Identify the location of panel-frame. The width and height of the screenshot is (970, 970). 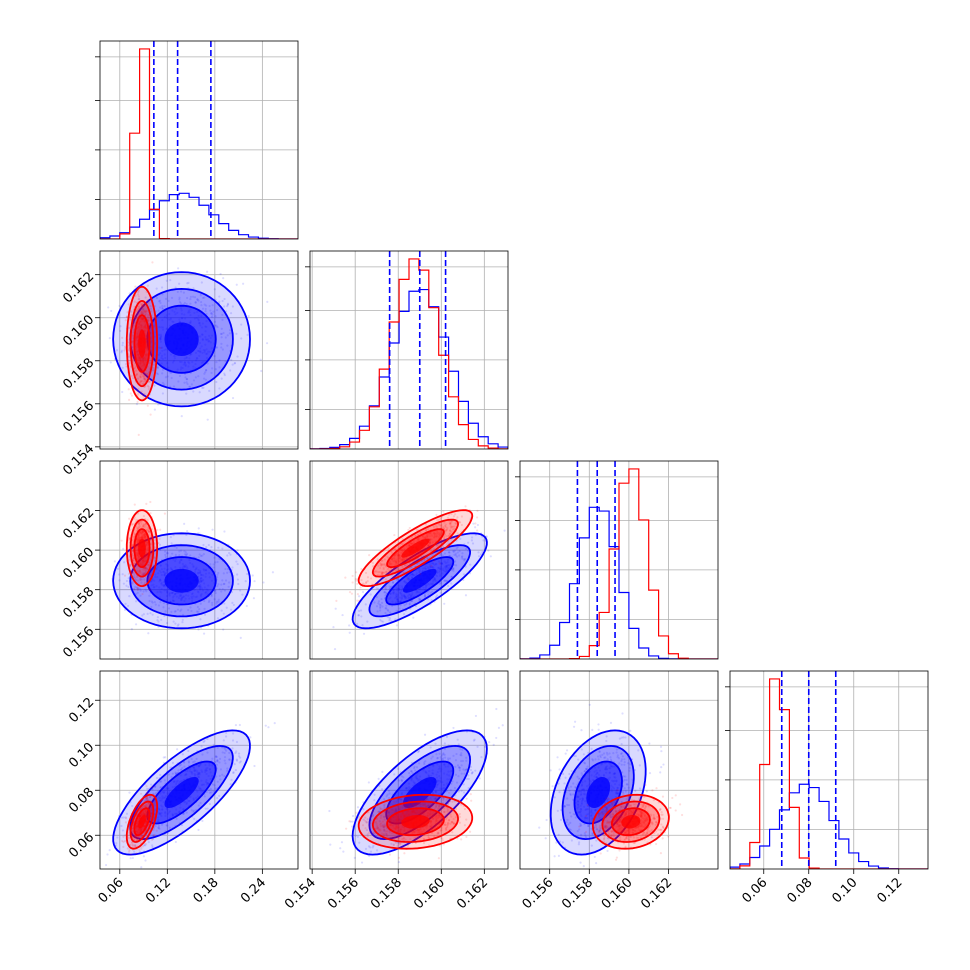
(199, 140).